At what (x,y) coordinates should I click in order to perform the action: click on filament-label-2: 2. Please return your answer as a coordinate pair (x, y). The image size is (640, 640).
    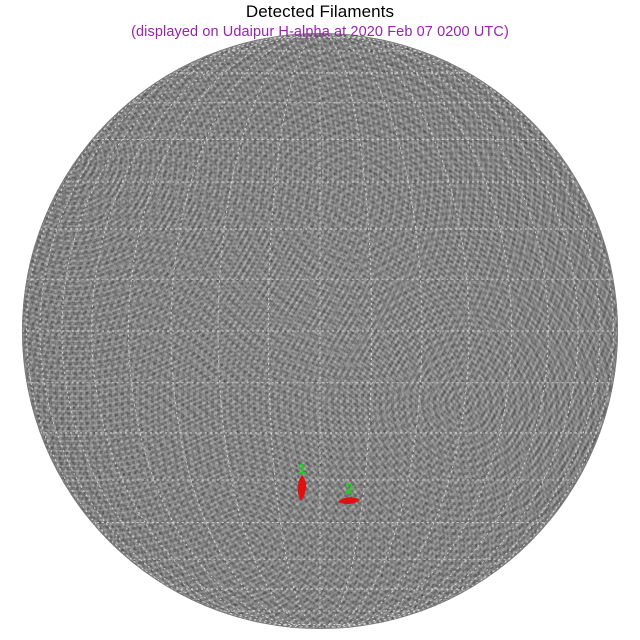
    Looking at the image, I should click on (349, 489).